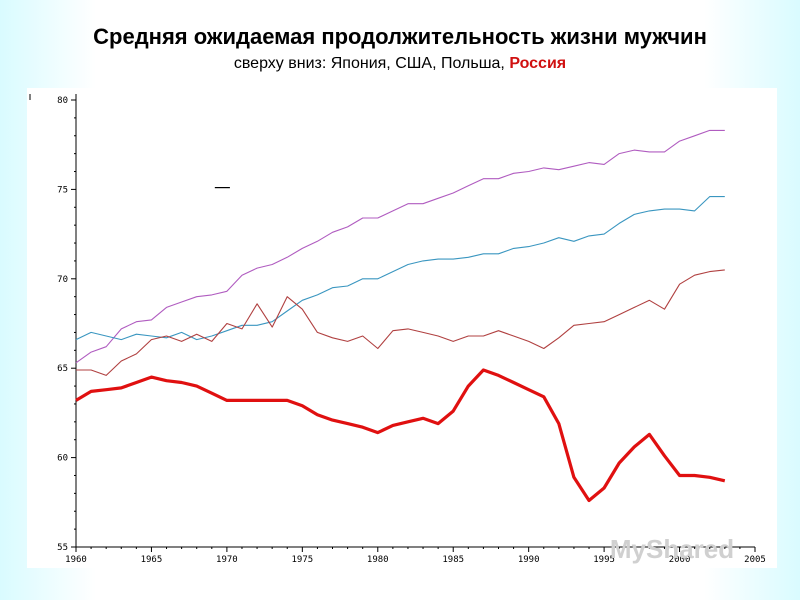 The height and width of the screenshot is (600, 800). I want to click on x-tick-label: 1975, so click(302, 560).